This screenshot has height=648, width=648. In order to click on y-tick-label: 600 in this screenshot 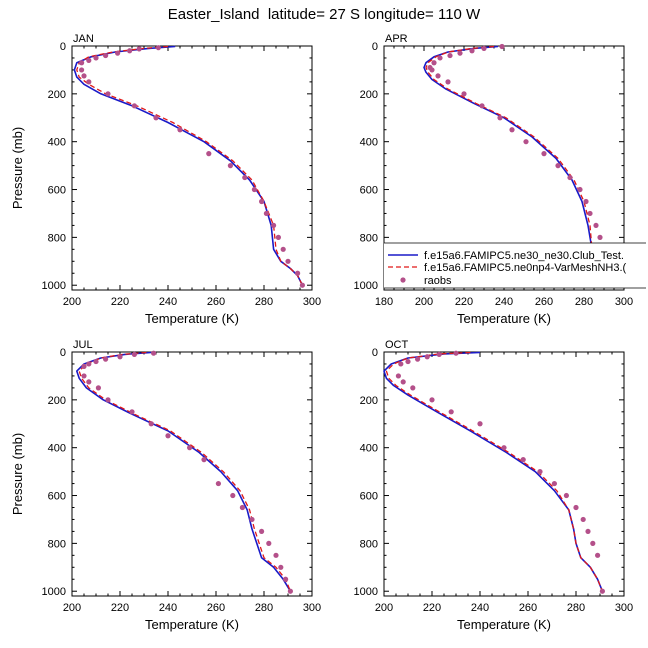, I will do `click(57, 191)`.